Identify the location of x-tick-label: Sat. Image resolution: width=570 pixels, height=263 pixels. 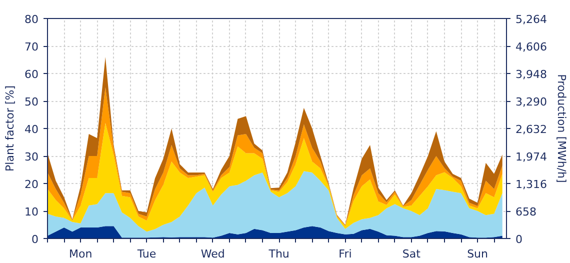
(412, 254).